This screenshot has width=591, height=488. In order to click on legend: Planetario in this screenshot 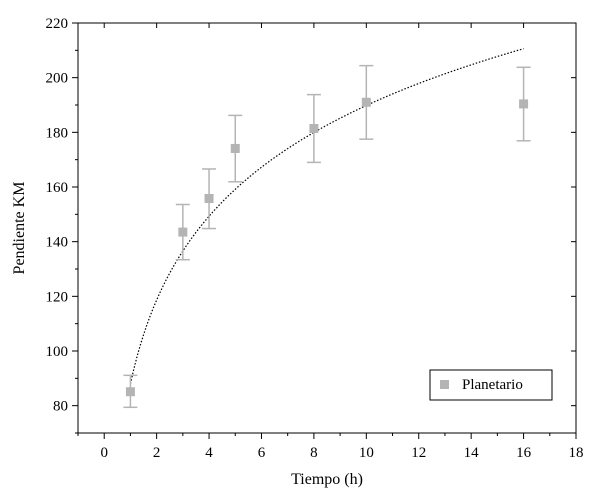, I will do `click(491, 385)`.